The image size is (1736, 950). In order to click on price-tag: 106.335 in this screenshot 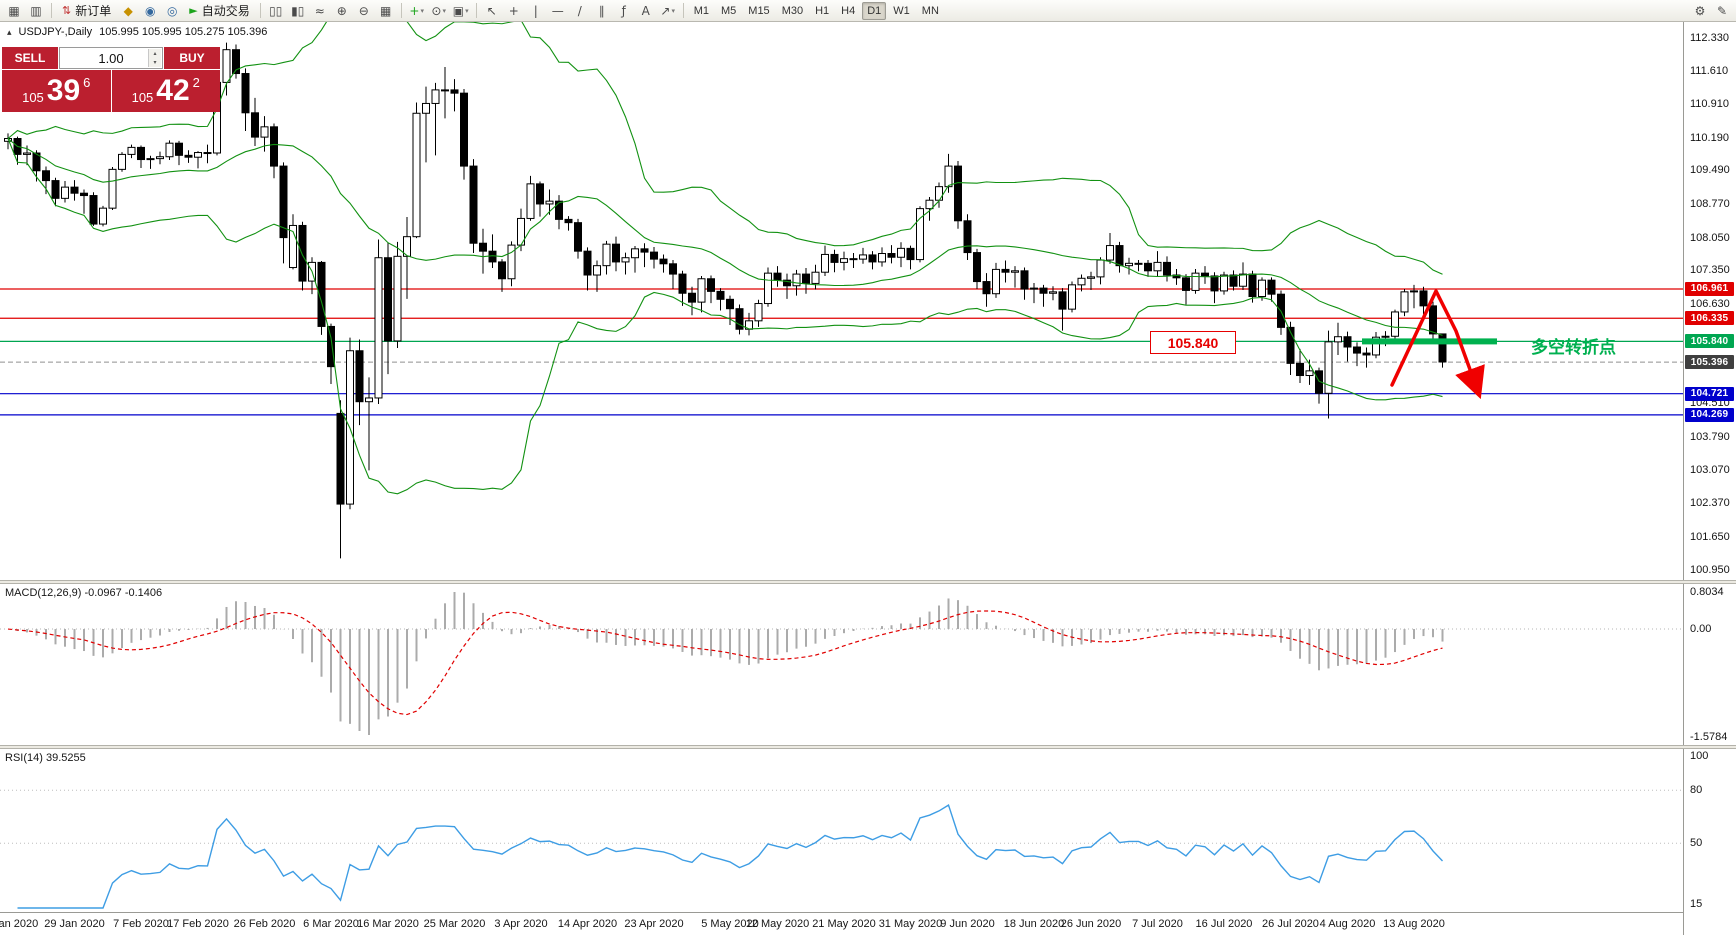, I will do `click(1709, 318)`.